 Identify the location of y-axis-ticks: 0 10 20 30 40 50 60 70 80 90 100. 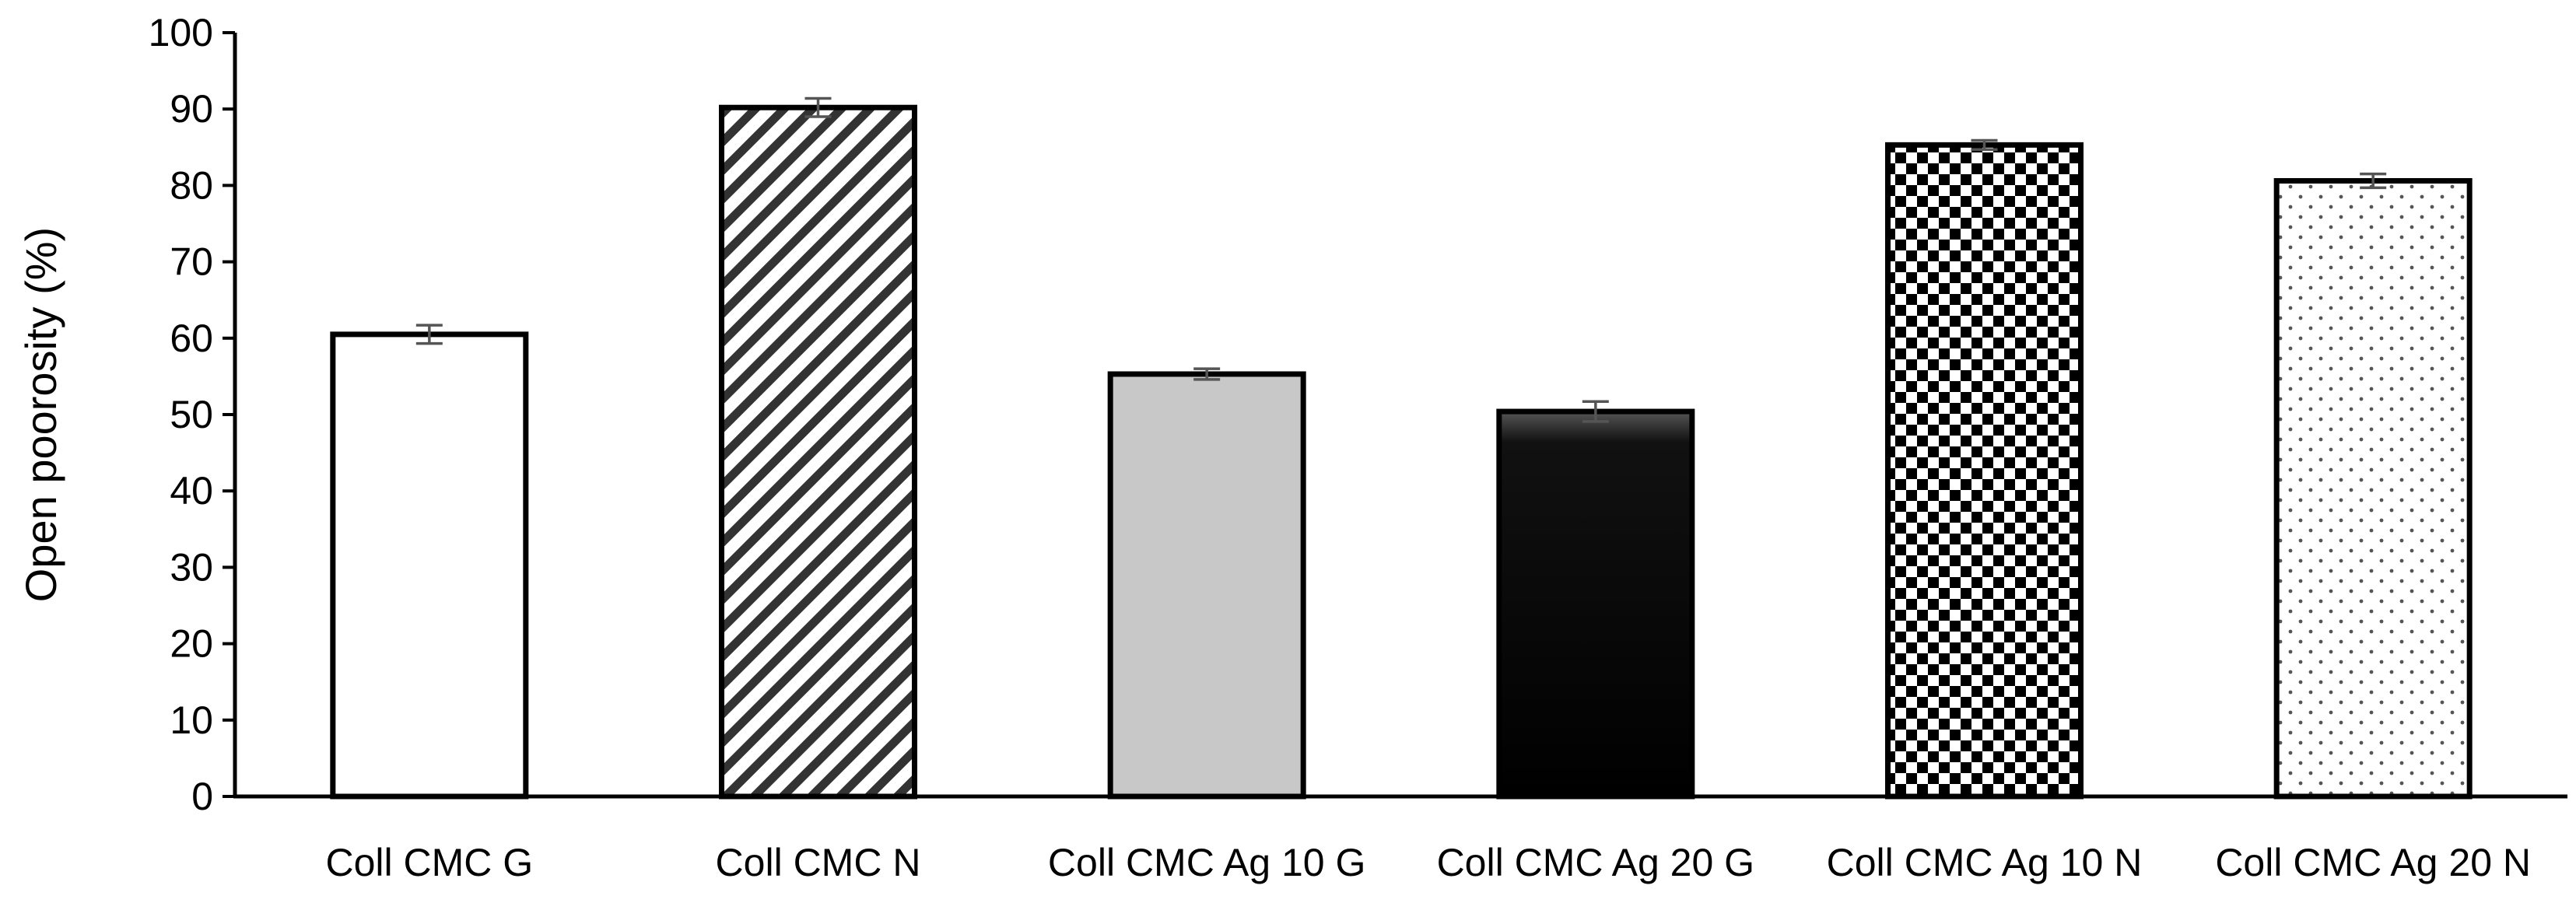
(192, 414).